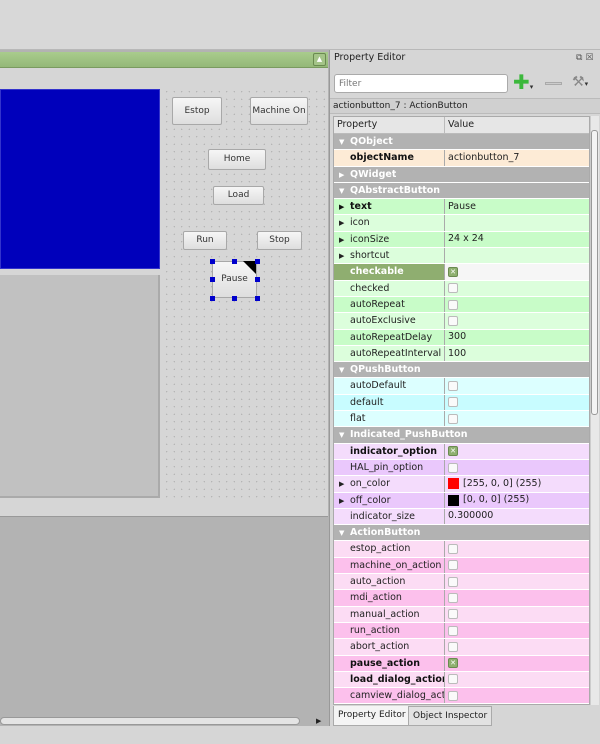 The width and height of the screenshot is (600, 744). Describe the element at coordinates (319, 59) in the screenshot. I see `maximize-icon: ▲` at that location.